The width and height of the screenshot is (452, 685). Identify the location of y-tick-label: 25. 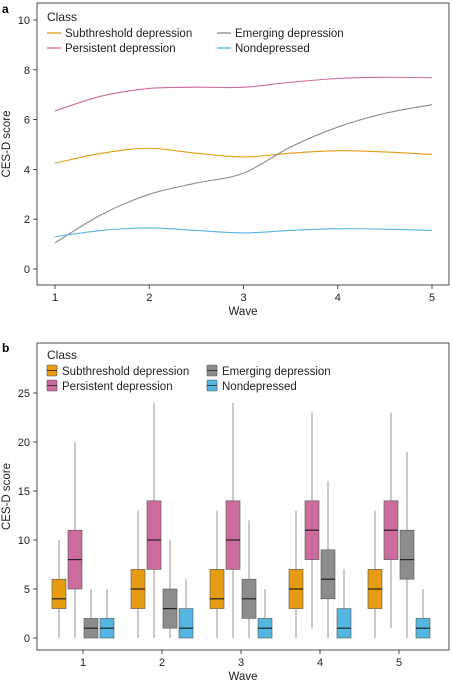
(24, 394).